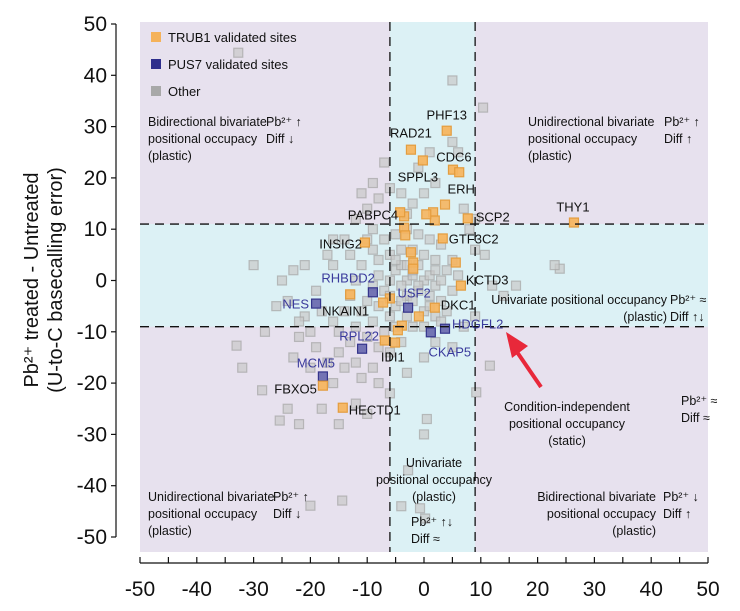 The width and height of the screenshot is (740, 611). I want to click on pus7-point-rpl22, so click(362, 348).